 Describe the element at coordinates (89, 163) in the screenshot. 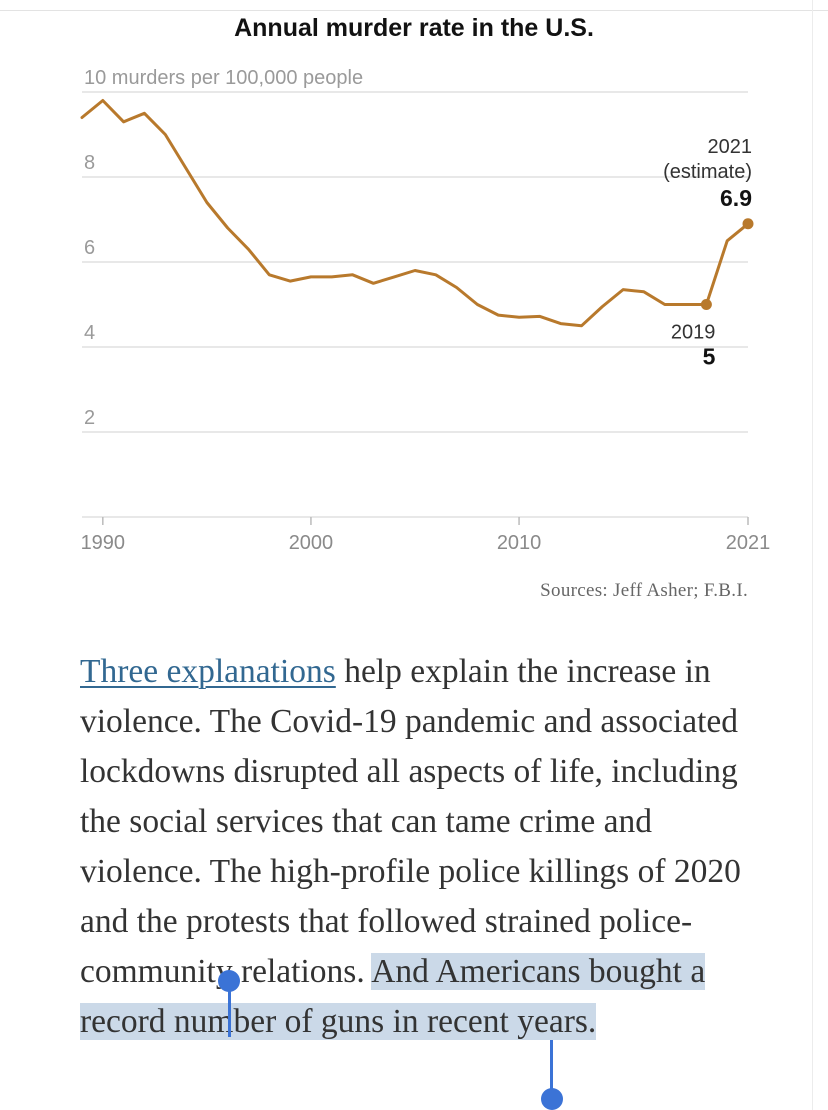

I see `y-tick-label-8: 8` at that location.